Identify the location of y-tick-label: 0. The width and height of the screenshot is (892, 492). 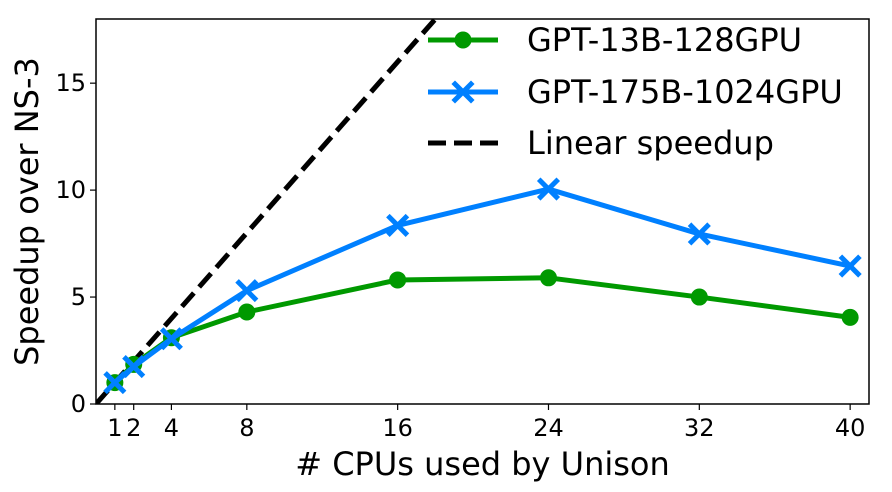
(78, 404).